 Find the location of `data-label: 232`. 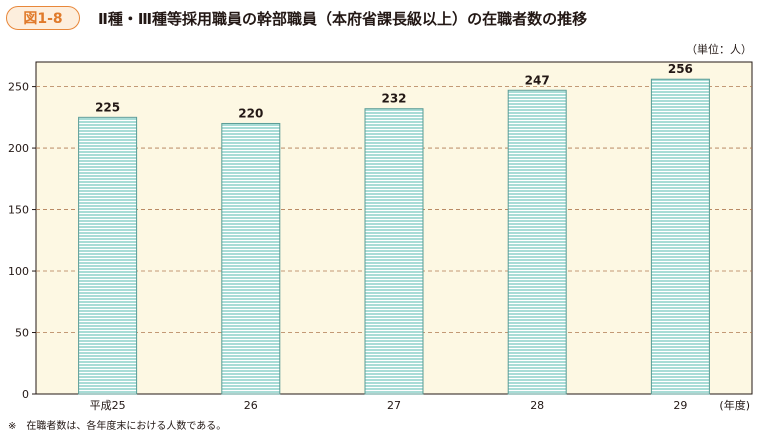

data-label: 232 is located at coordinates (393, 99).